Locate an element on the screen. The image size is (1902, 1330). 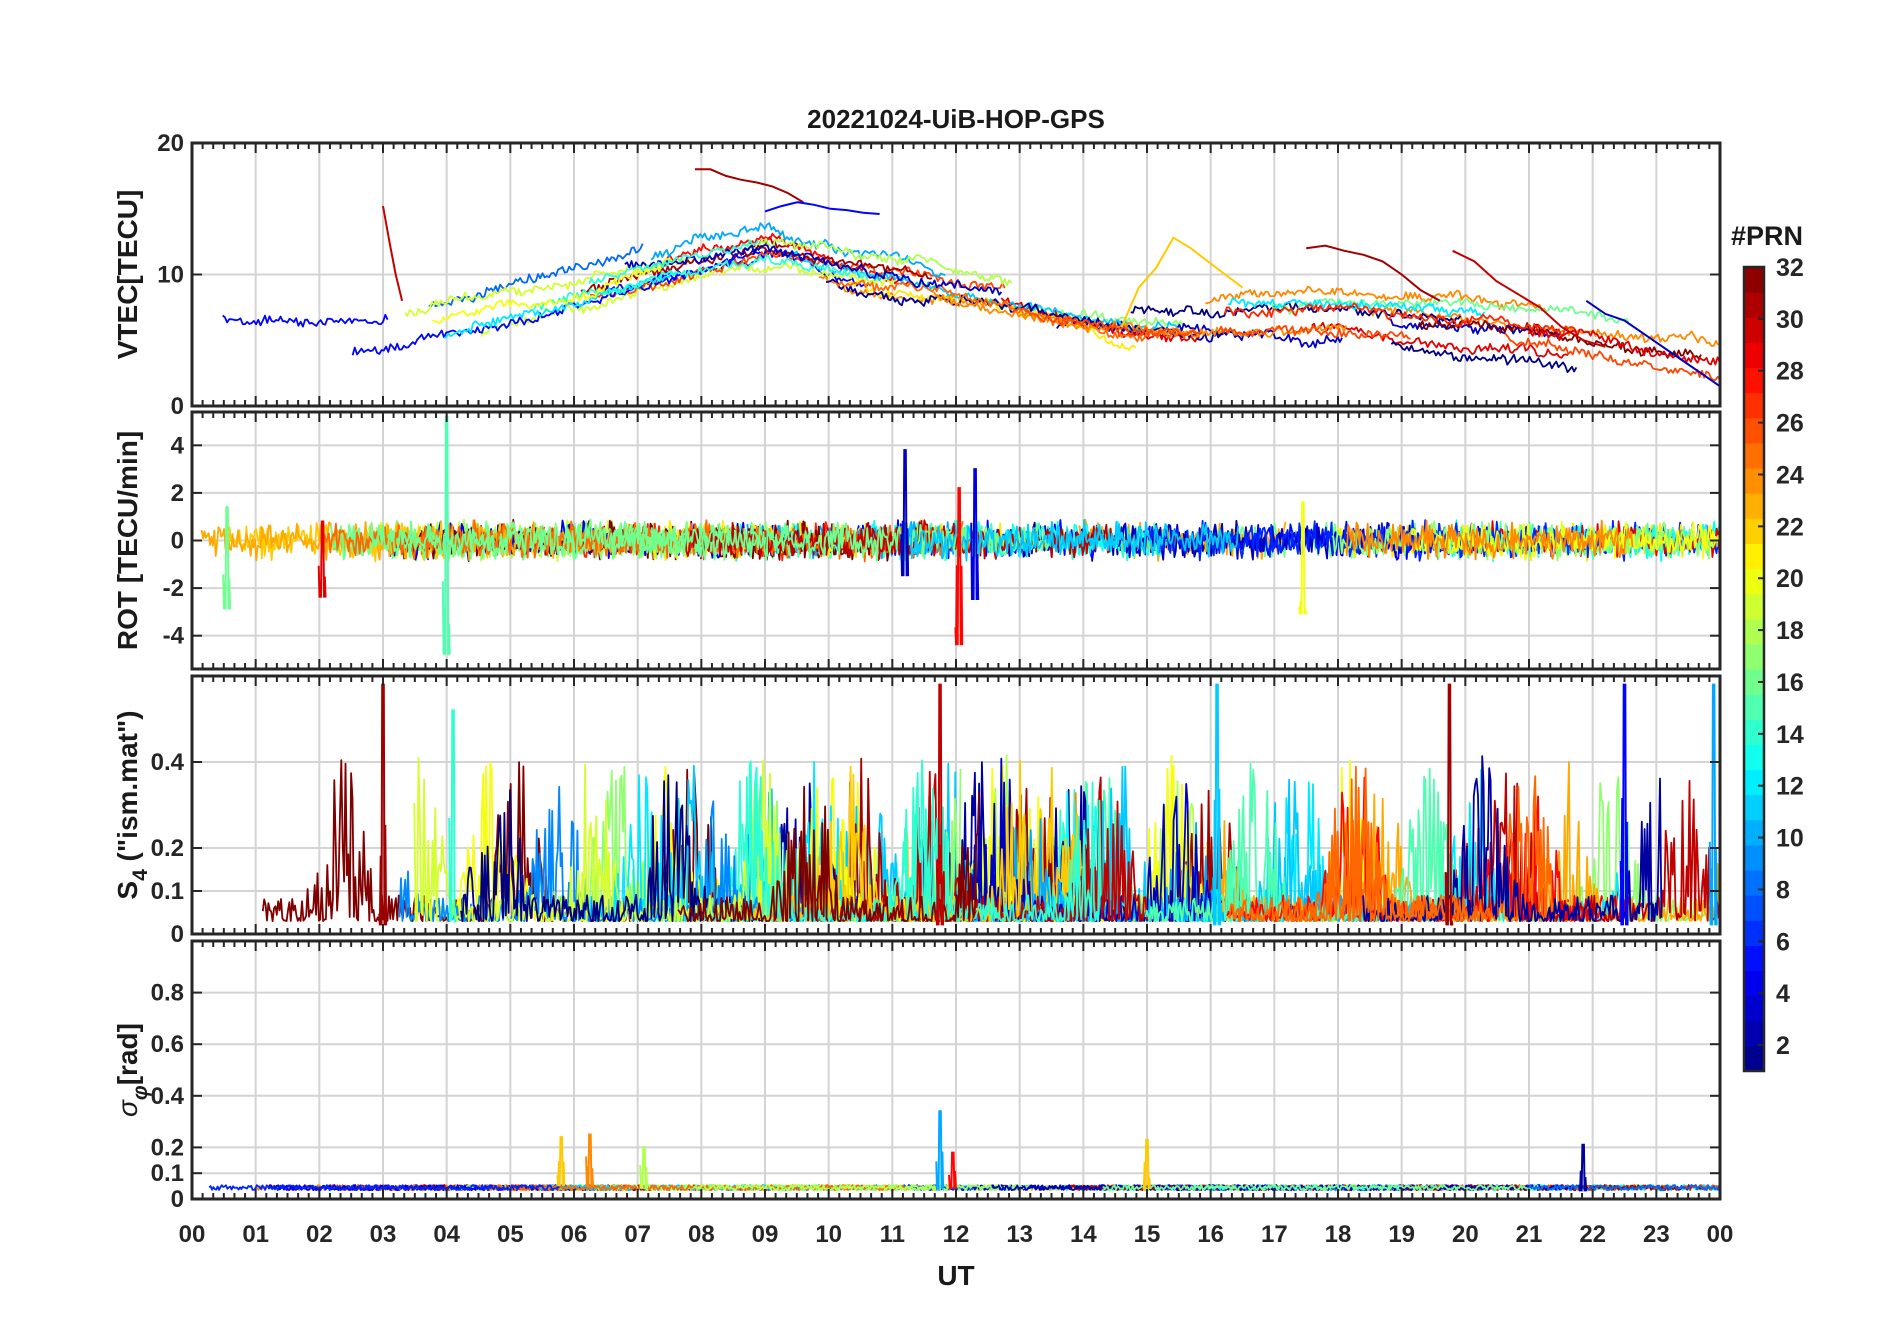
y-tick-label: 0.4 is located at coordinates (168, 1096).